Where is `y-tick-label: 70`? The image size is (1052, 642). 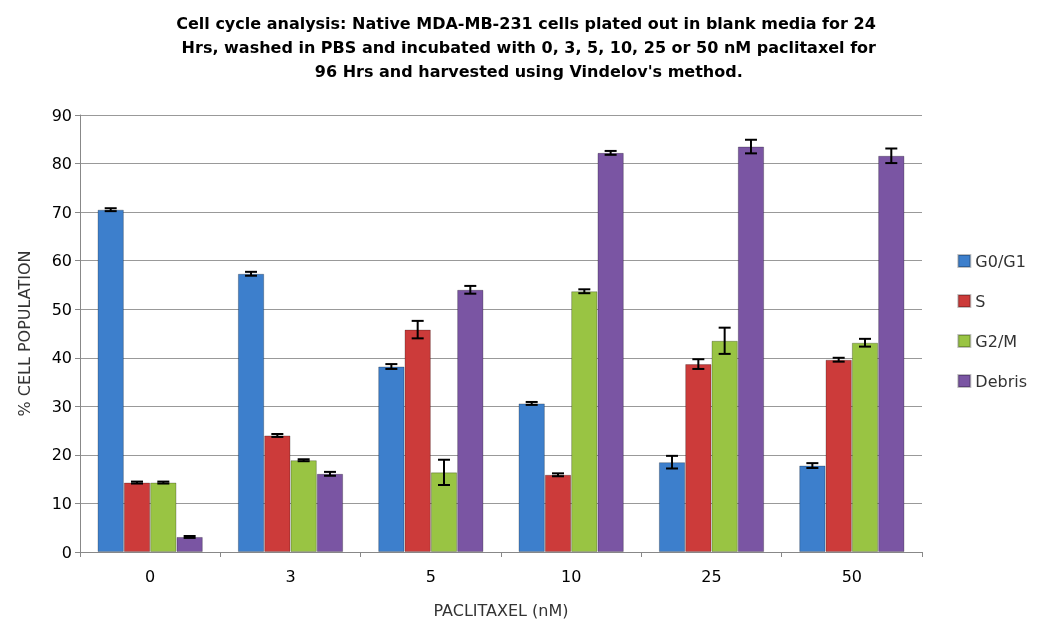 y-tick-label: 70 is located at coordinates (61, 212).